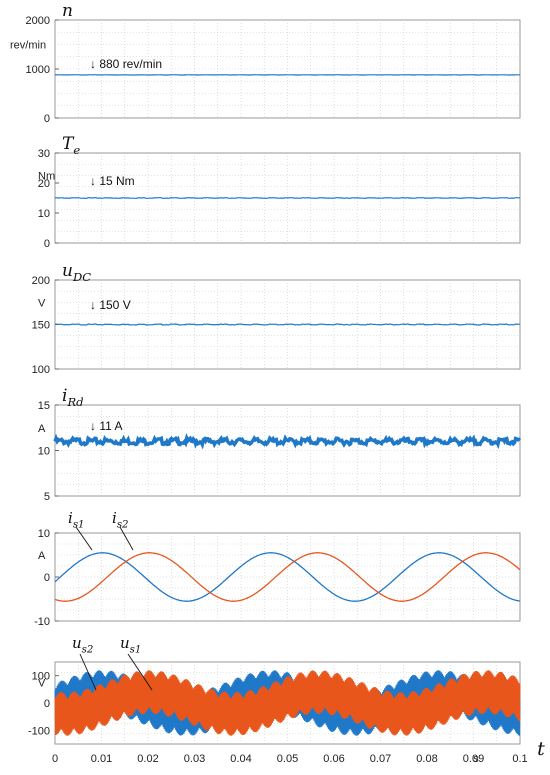  What do you see at coordinates (41, 326) in the screenshot?
I see `y-tick-label: 150` at bounding box center [41, 326].